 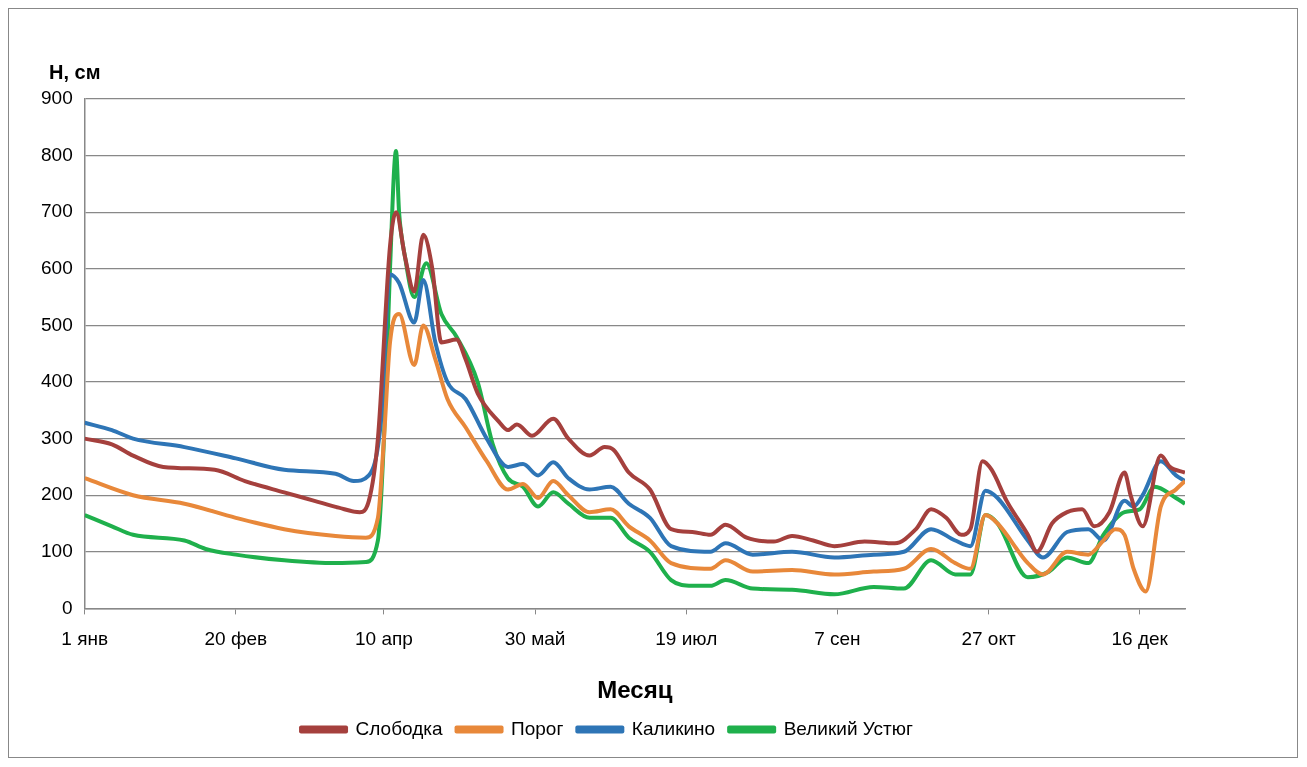 What do you see at coordinates (686, 639) in the screenshot?
I see `x-tick-label: 19 июл` at bounding box center [686, 639].